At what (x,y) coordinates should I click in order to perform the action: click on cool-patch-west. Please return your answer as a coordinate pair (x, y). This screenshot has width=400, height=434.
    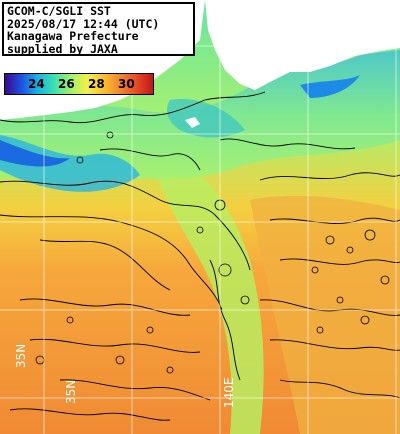
    Looking at the image, I should click on (70, 163).